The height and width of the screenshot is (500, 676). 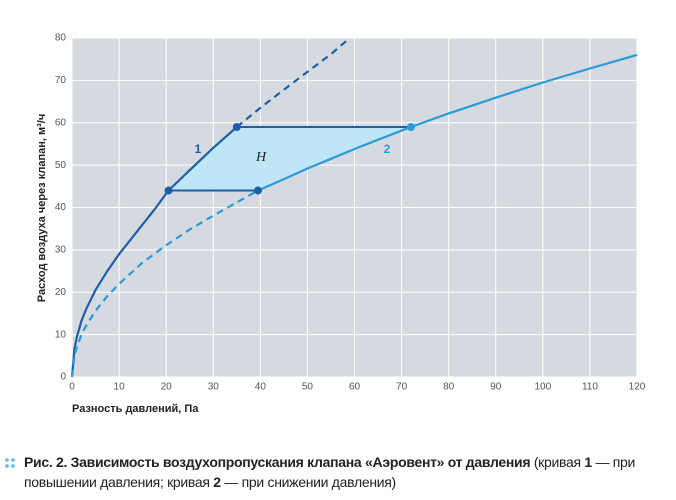 I want to click on annotation: H, so click(x=261, y=157).